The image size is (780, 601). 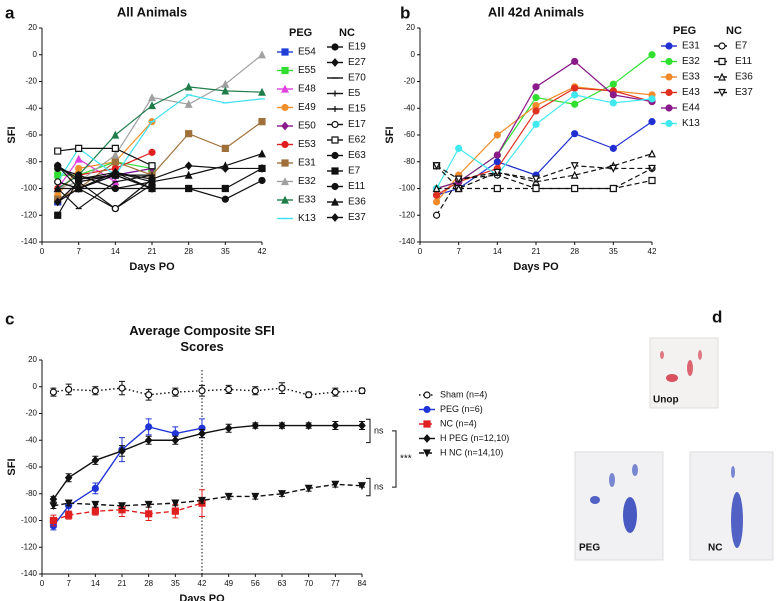 What do you see at coordinates (536, 11) in the screenshot?
I see `chart-title: All 42d Animals` at bounding box center [536, 11].